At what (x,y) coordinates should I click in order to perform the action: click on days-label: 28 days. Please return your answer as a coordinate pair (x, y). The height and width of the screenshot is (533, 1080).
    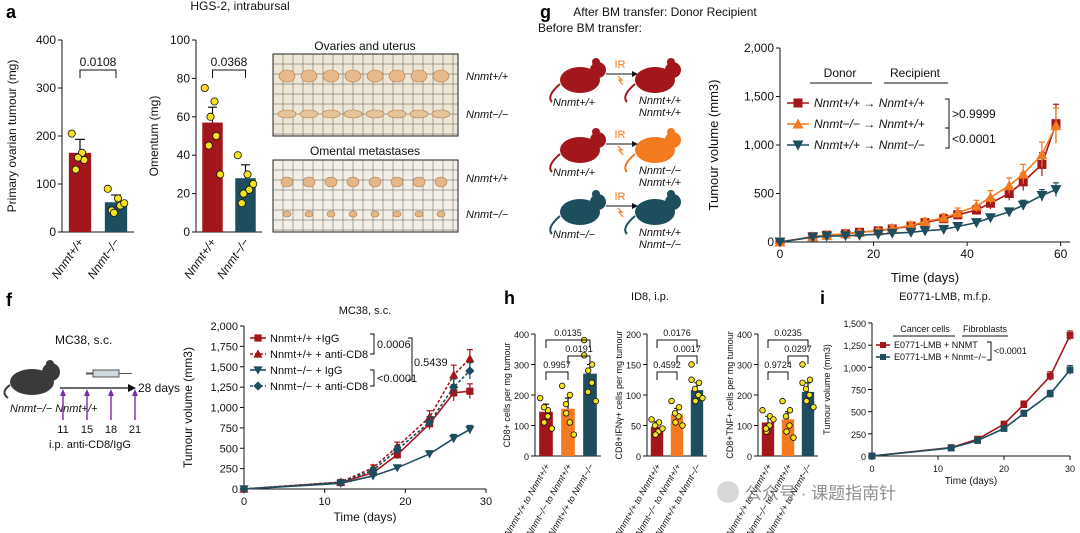
    Looking at the image, I should click on (159, 388).